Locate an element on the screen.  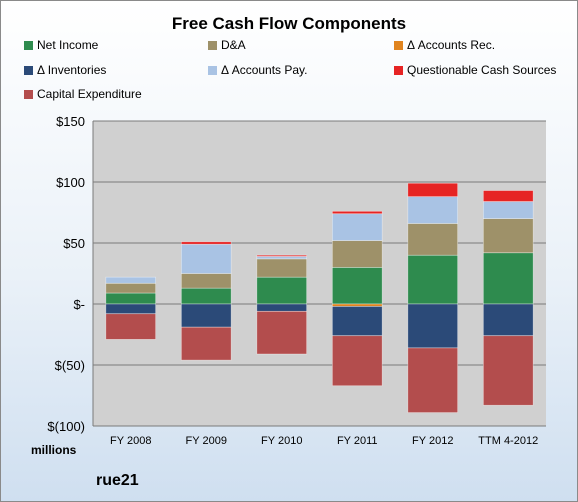
legend-accounts-pay: Δ Accounts Pay. is located at coordinates (258, 70).